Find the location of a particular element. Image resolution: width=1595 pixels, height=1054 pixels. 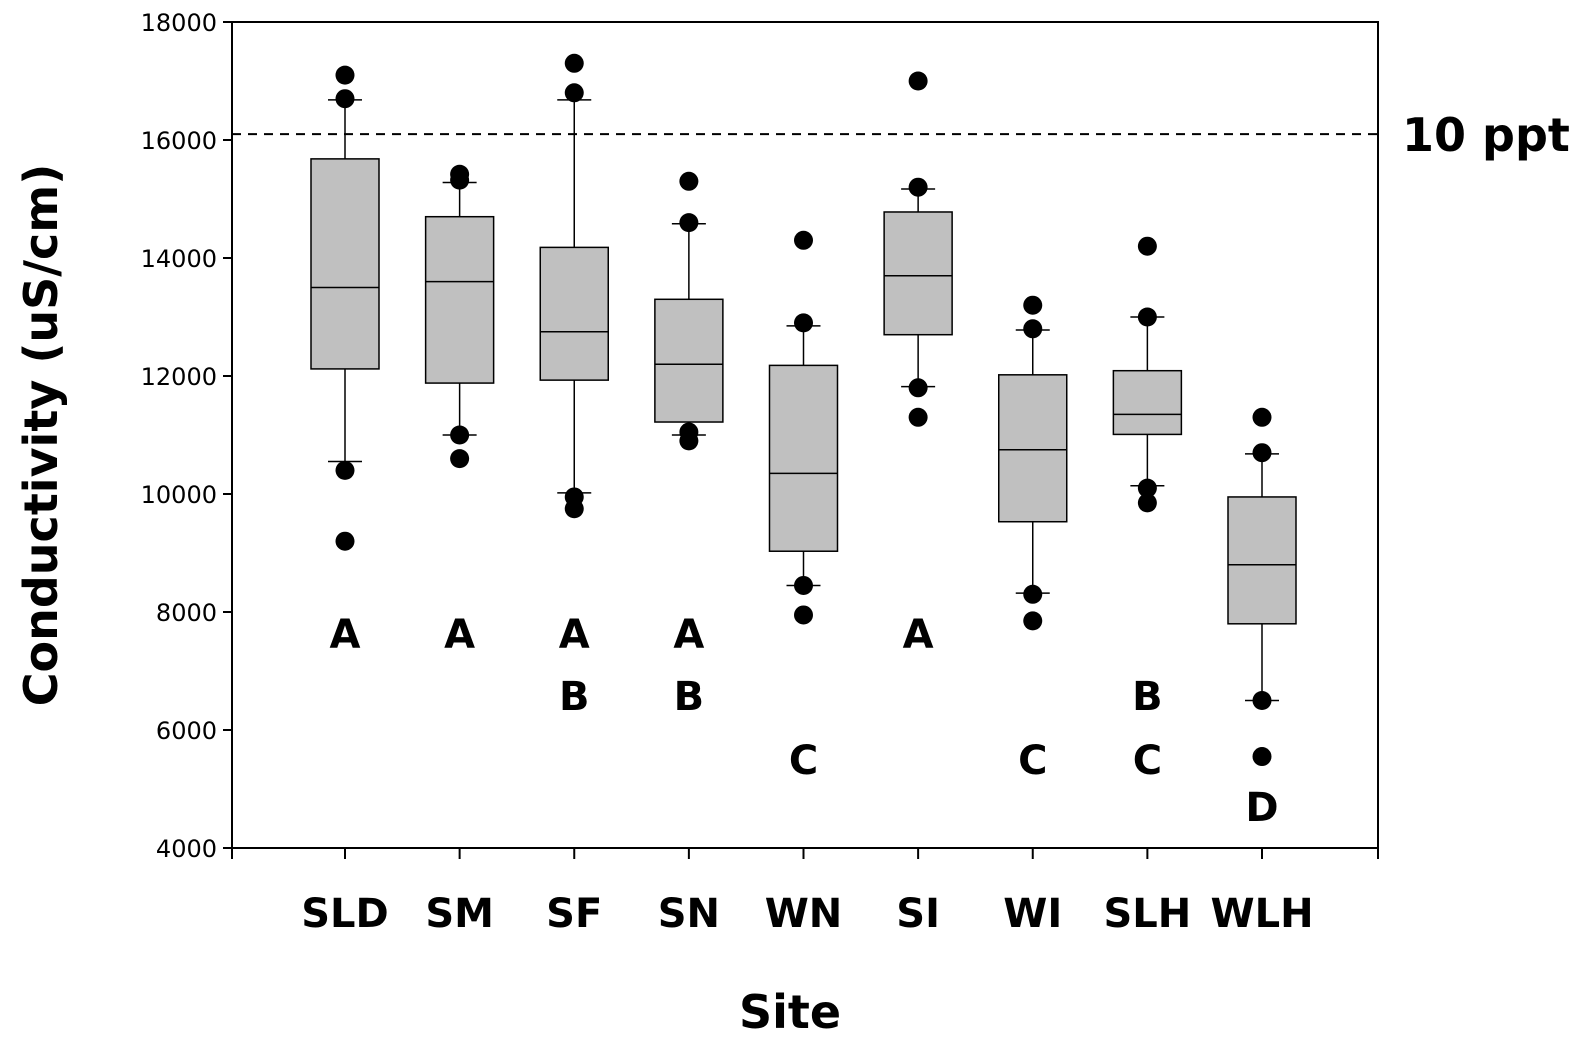

x-tick-label: WI is located at coordinates (1032, 914).